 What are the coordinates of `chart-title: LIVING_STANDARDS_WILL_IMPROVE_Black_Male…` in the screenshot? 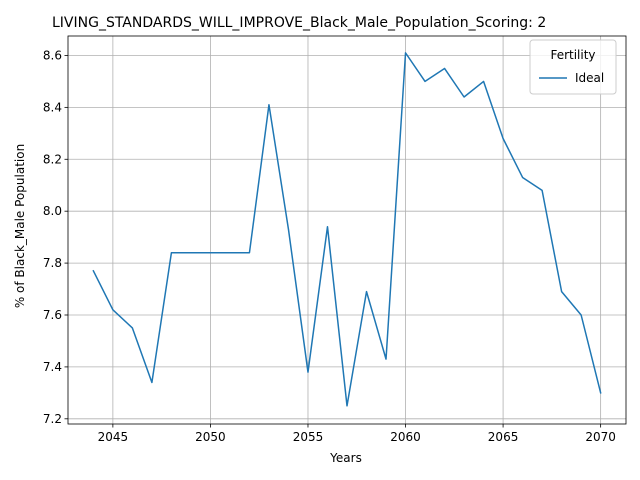 It's located at (299, 23).